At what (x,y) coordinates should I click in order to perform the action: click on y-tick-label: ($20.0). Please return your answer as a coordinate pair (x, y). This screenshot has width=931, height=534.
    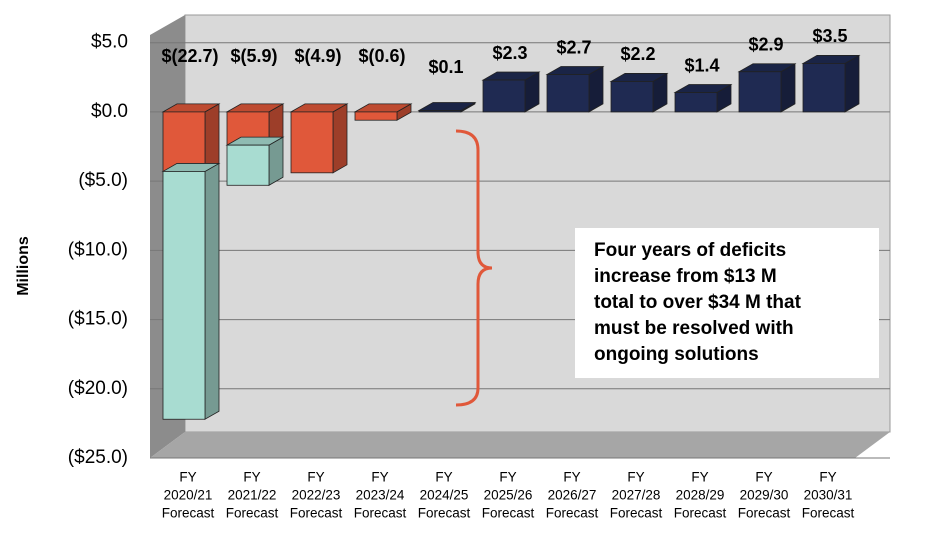
    Looking at the image, I should click on (98, 388).